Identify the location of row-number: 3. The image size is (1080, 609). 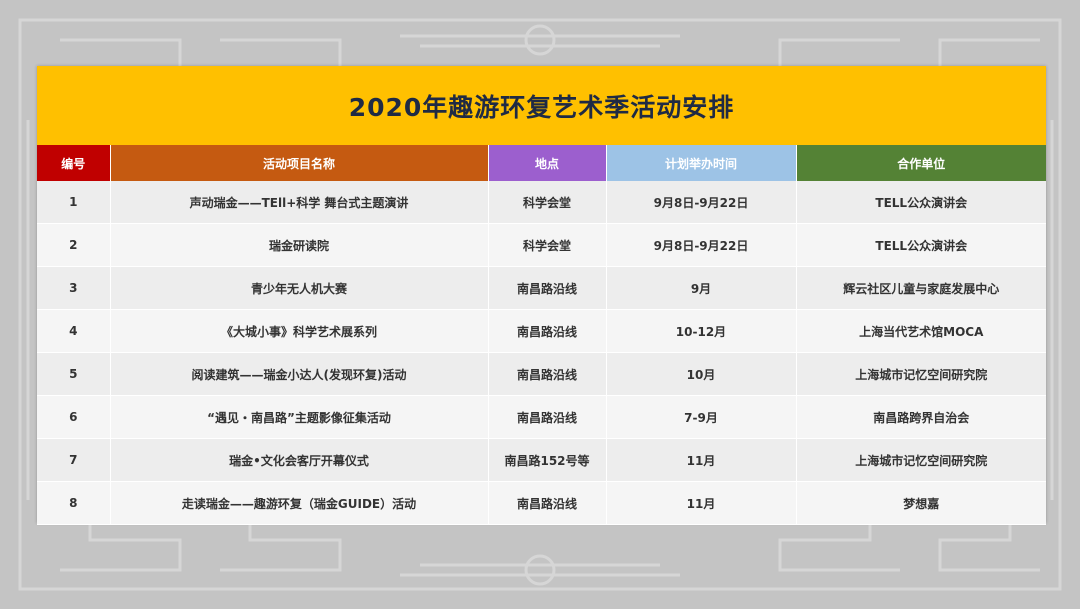
(74, 288).